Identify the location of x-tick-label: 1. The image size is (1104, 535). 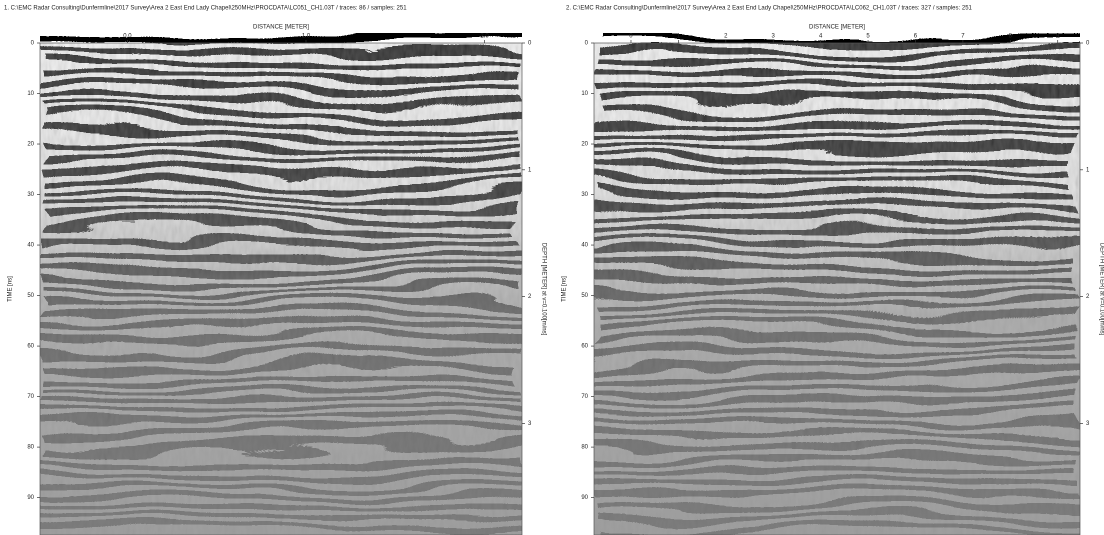
(679, 37).